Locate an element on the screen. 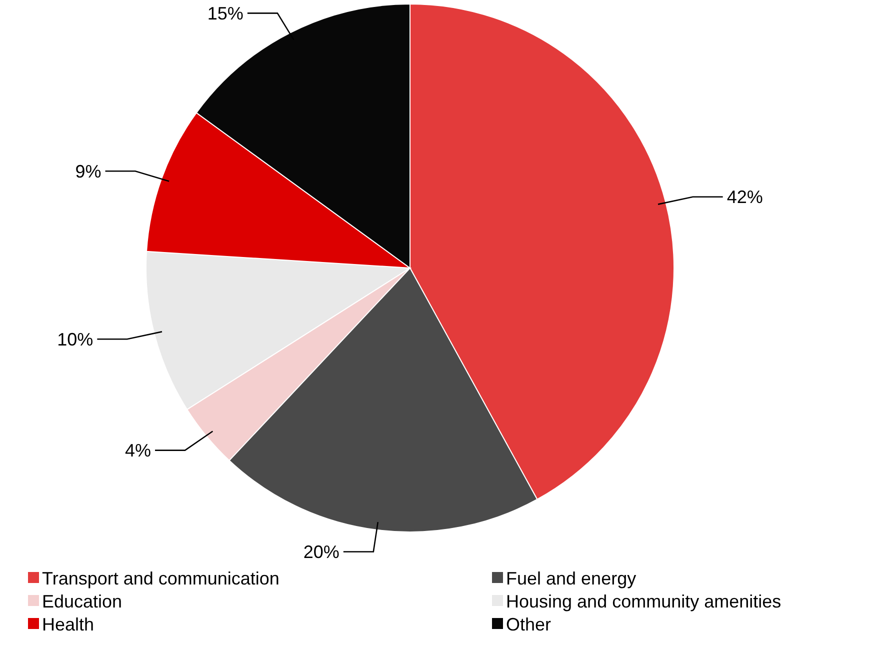 Image resolution: width=879 pixels, height=645 pixels. data-label: 9% is located at coordinates (88, 171).